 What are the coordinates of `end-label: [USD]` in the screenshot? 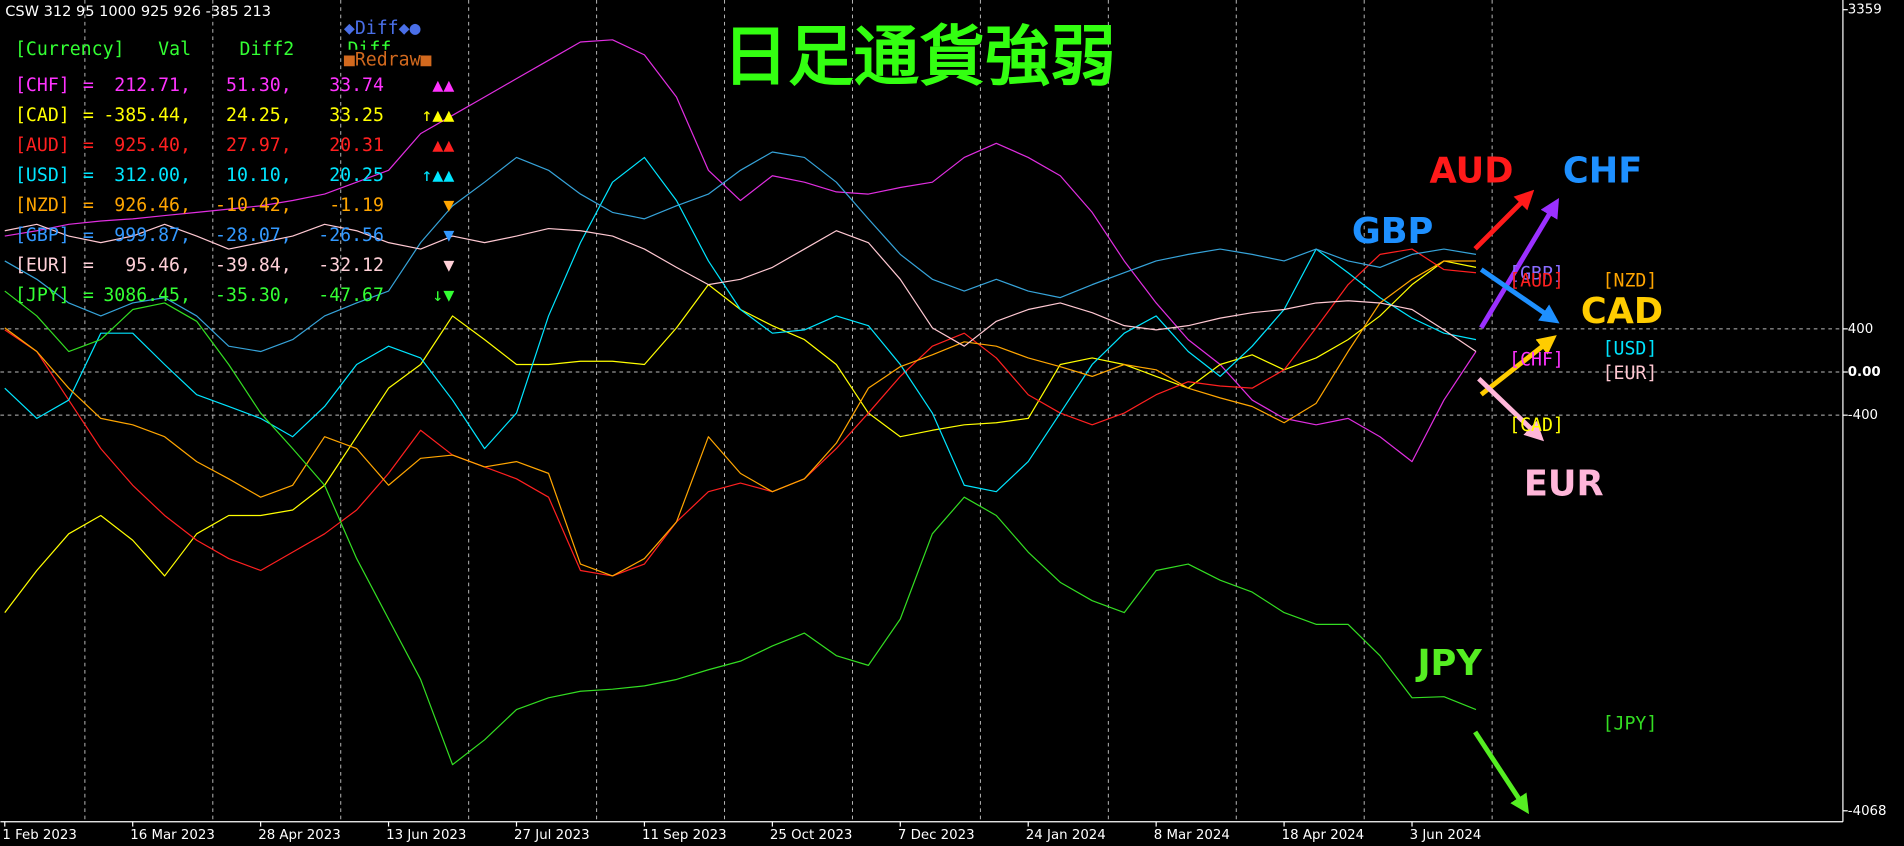 It's located at (1630, 349).